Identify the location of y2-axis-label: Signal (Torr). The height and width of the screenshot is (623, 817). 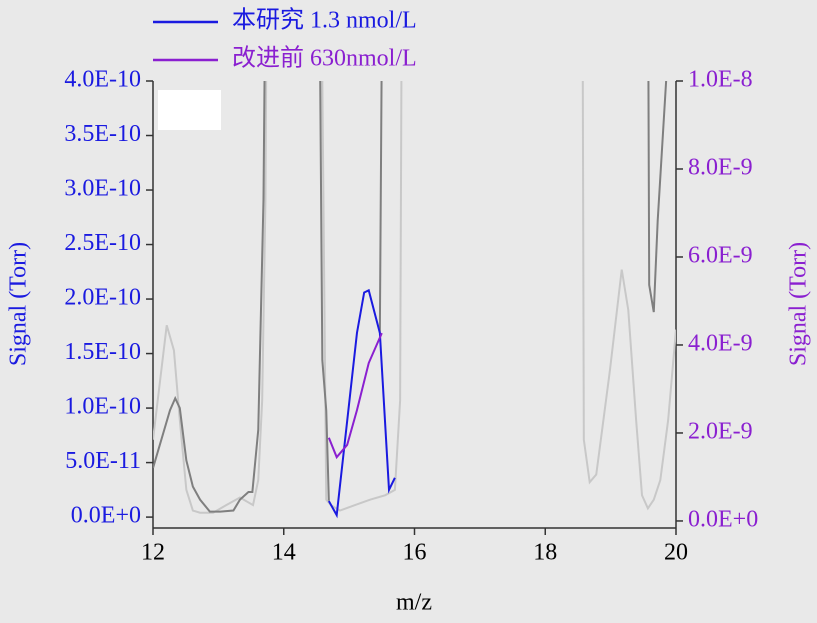
(799, 304).